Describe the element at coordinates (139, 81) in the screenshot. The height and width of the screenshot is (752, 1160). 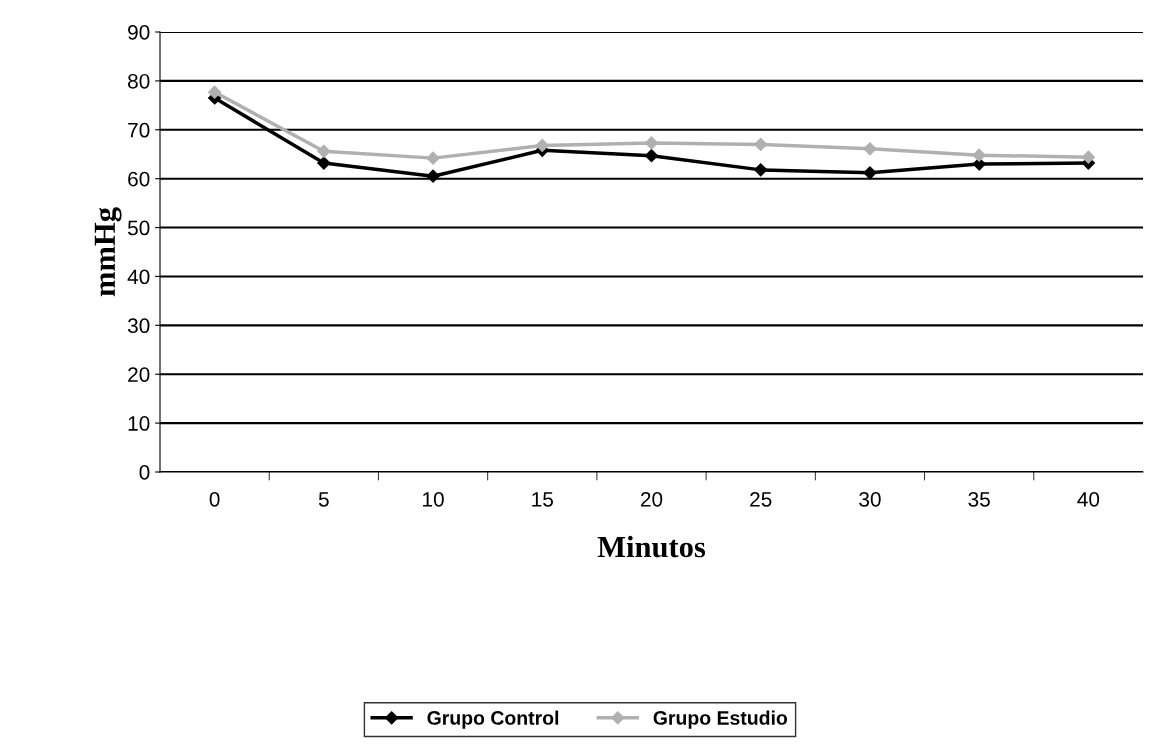
I see `y-tick-label: 80` at that location.